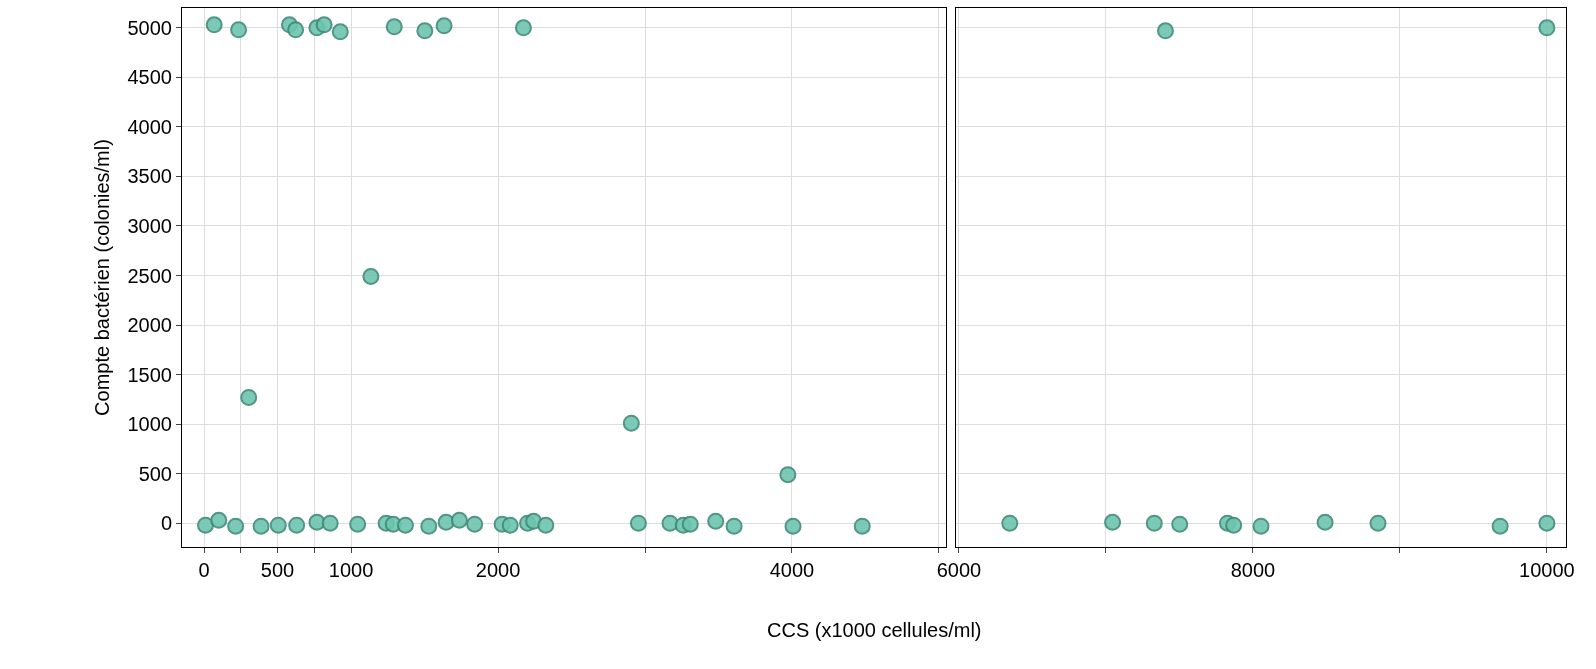  What do you see at coordinates (959, 570) in the screenshot?
I see `x-tick-label: 6000` at bounding box center [959, 570].